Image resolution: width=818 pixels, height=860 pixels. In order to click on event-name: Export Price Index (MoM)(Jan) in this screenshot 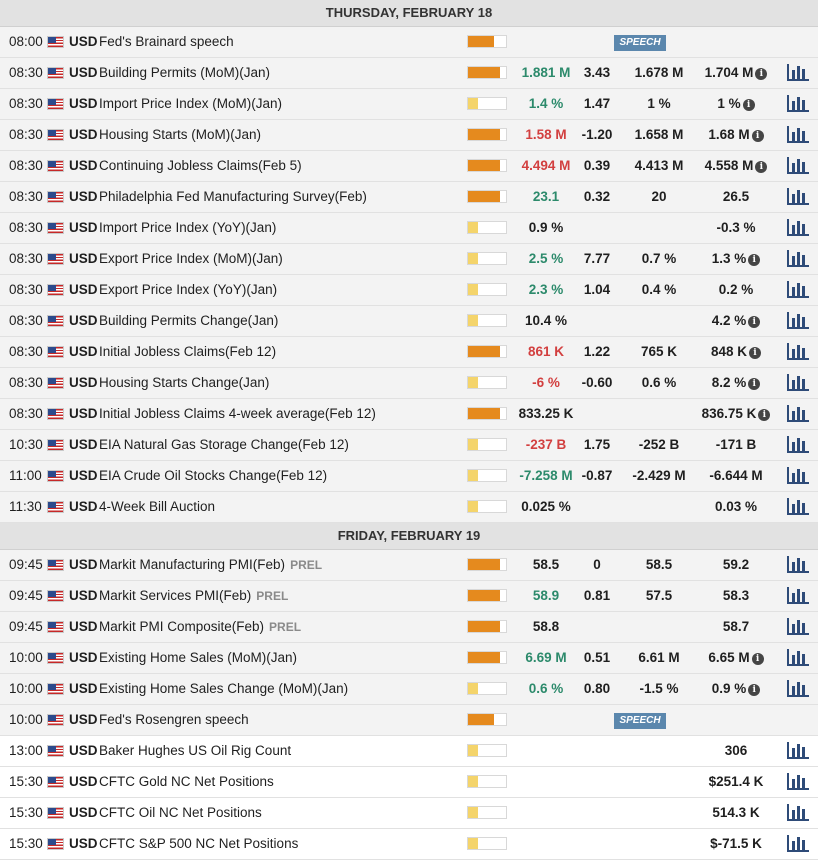, I will do `click(191, 259)`.